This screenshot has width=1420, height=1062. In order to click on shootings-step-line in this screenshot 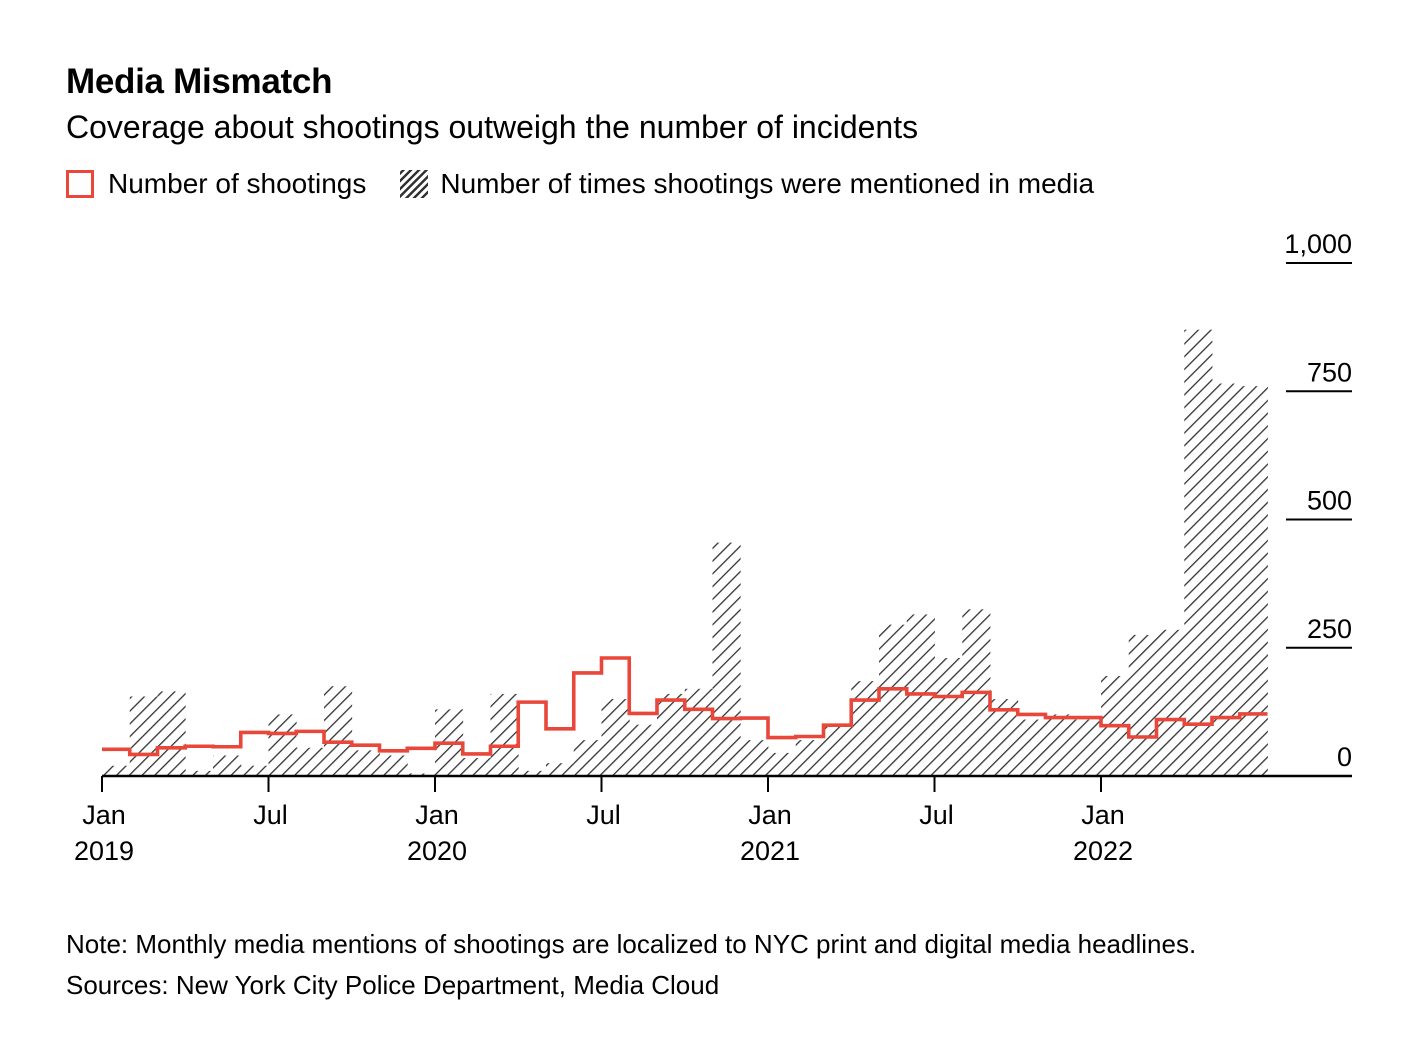, I will do `click(685, 706)`.